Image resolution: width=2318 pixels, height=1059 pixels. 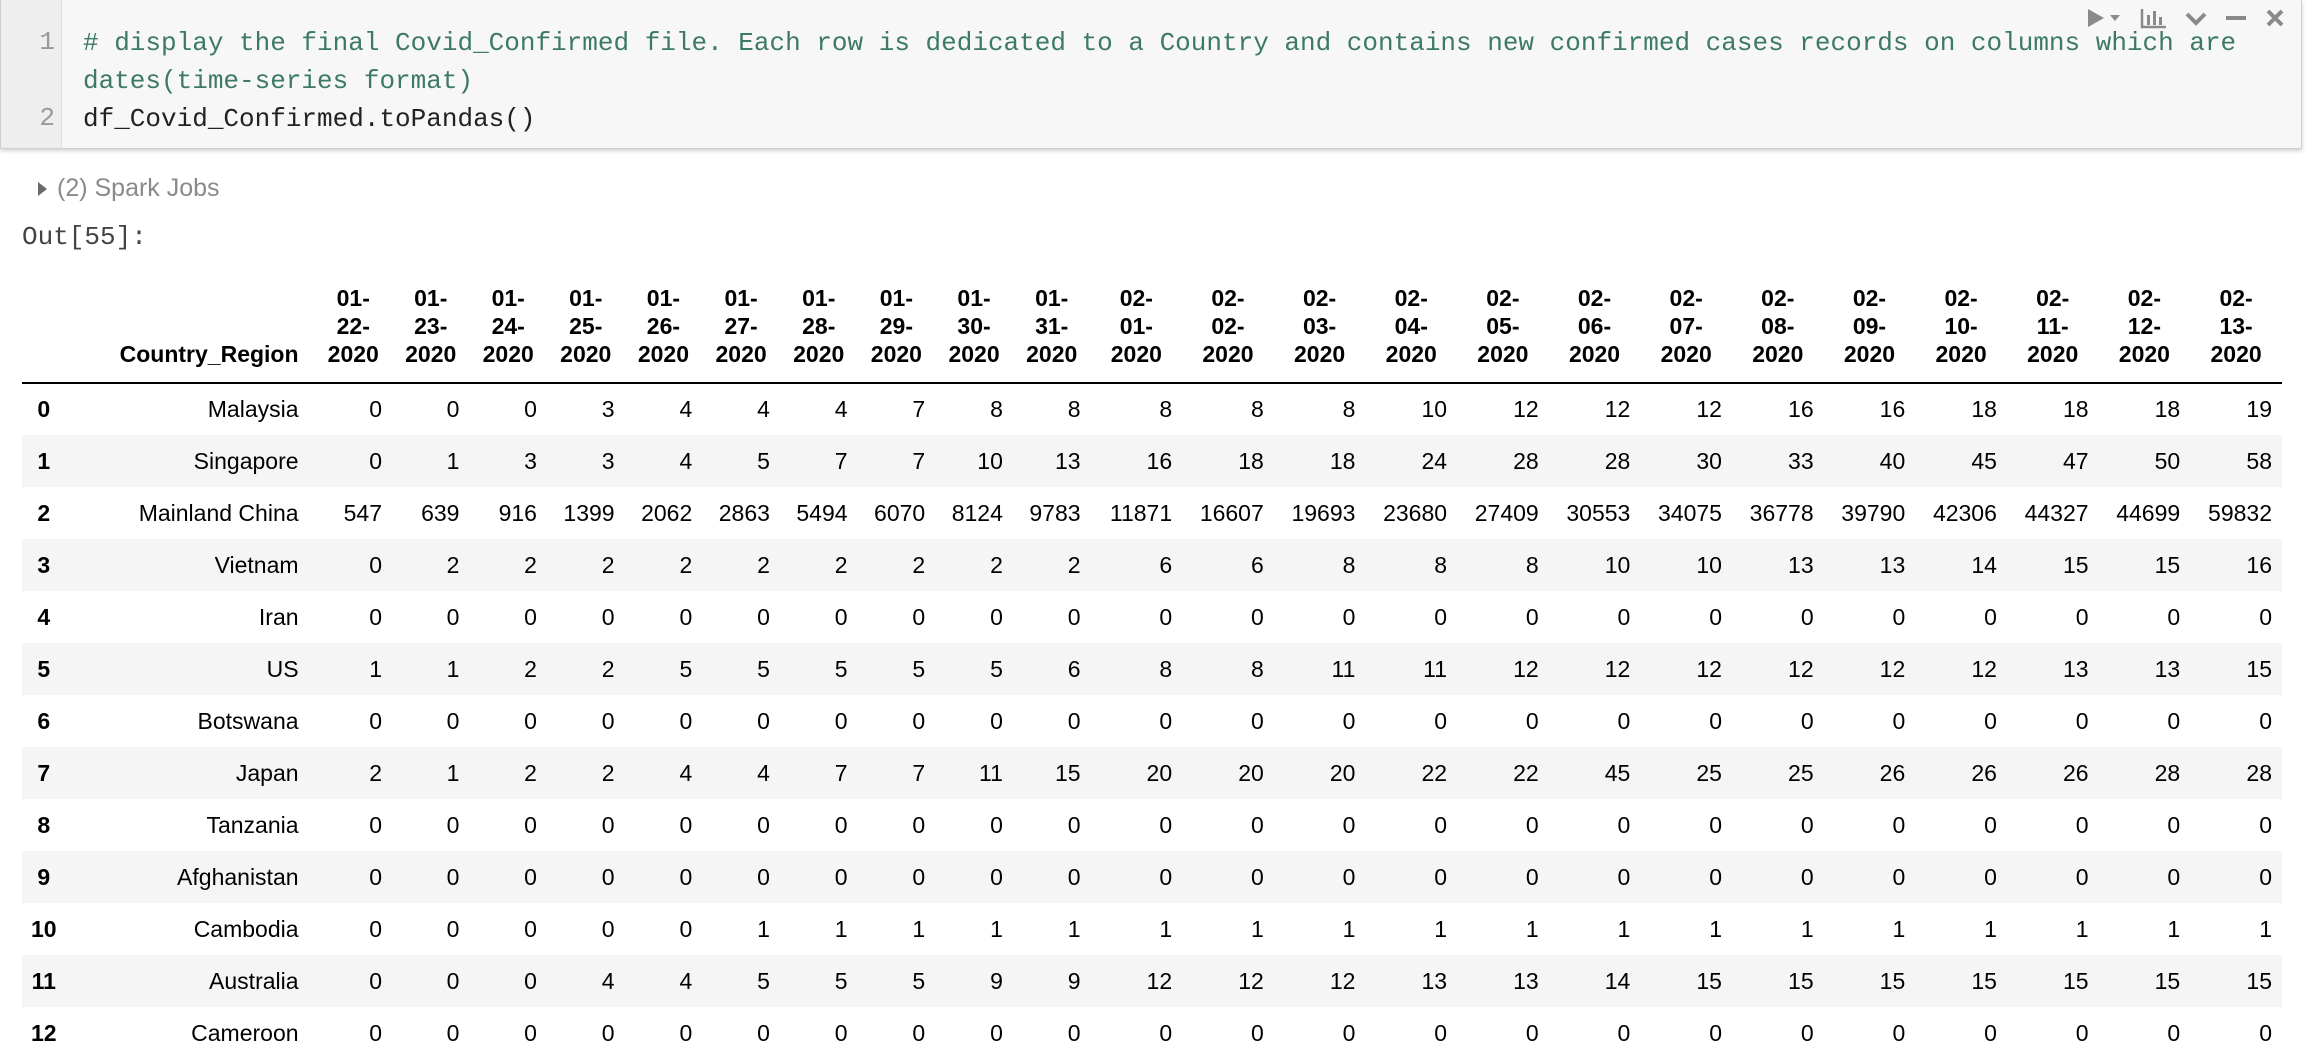 I want to click on case-count-cell: 11, so click(x=1435, y=668).